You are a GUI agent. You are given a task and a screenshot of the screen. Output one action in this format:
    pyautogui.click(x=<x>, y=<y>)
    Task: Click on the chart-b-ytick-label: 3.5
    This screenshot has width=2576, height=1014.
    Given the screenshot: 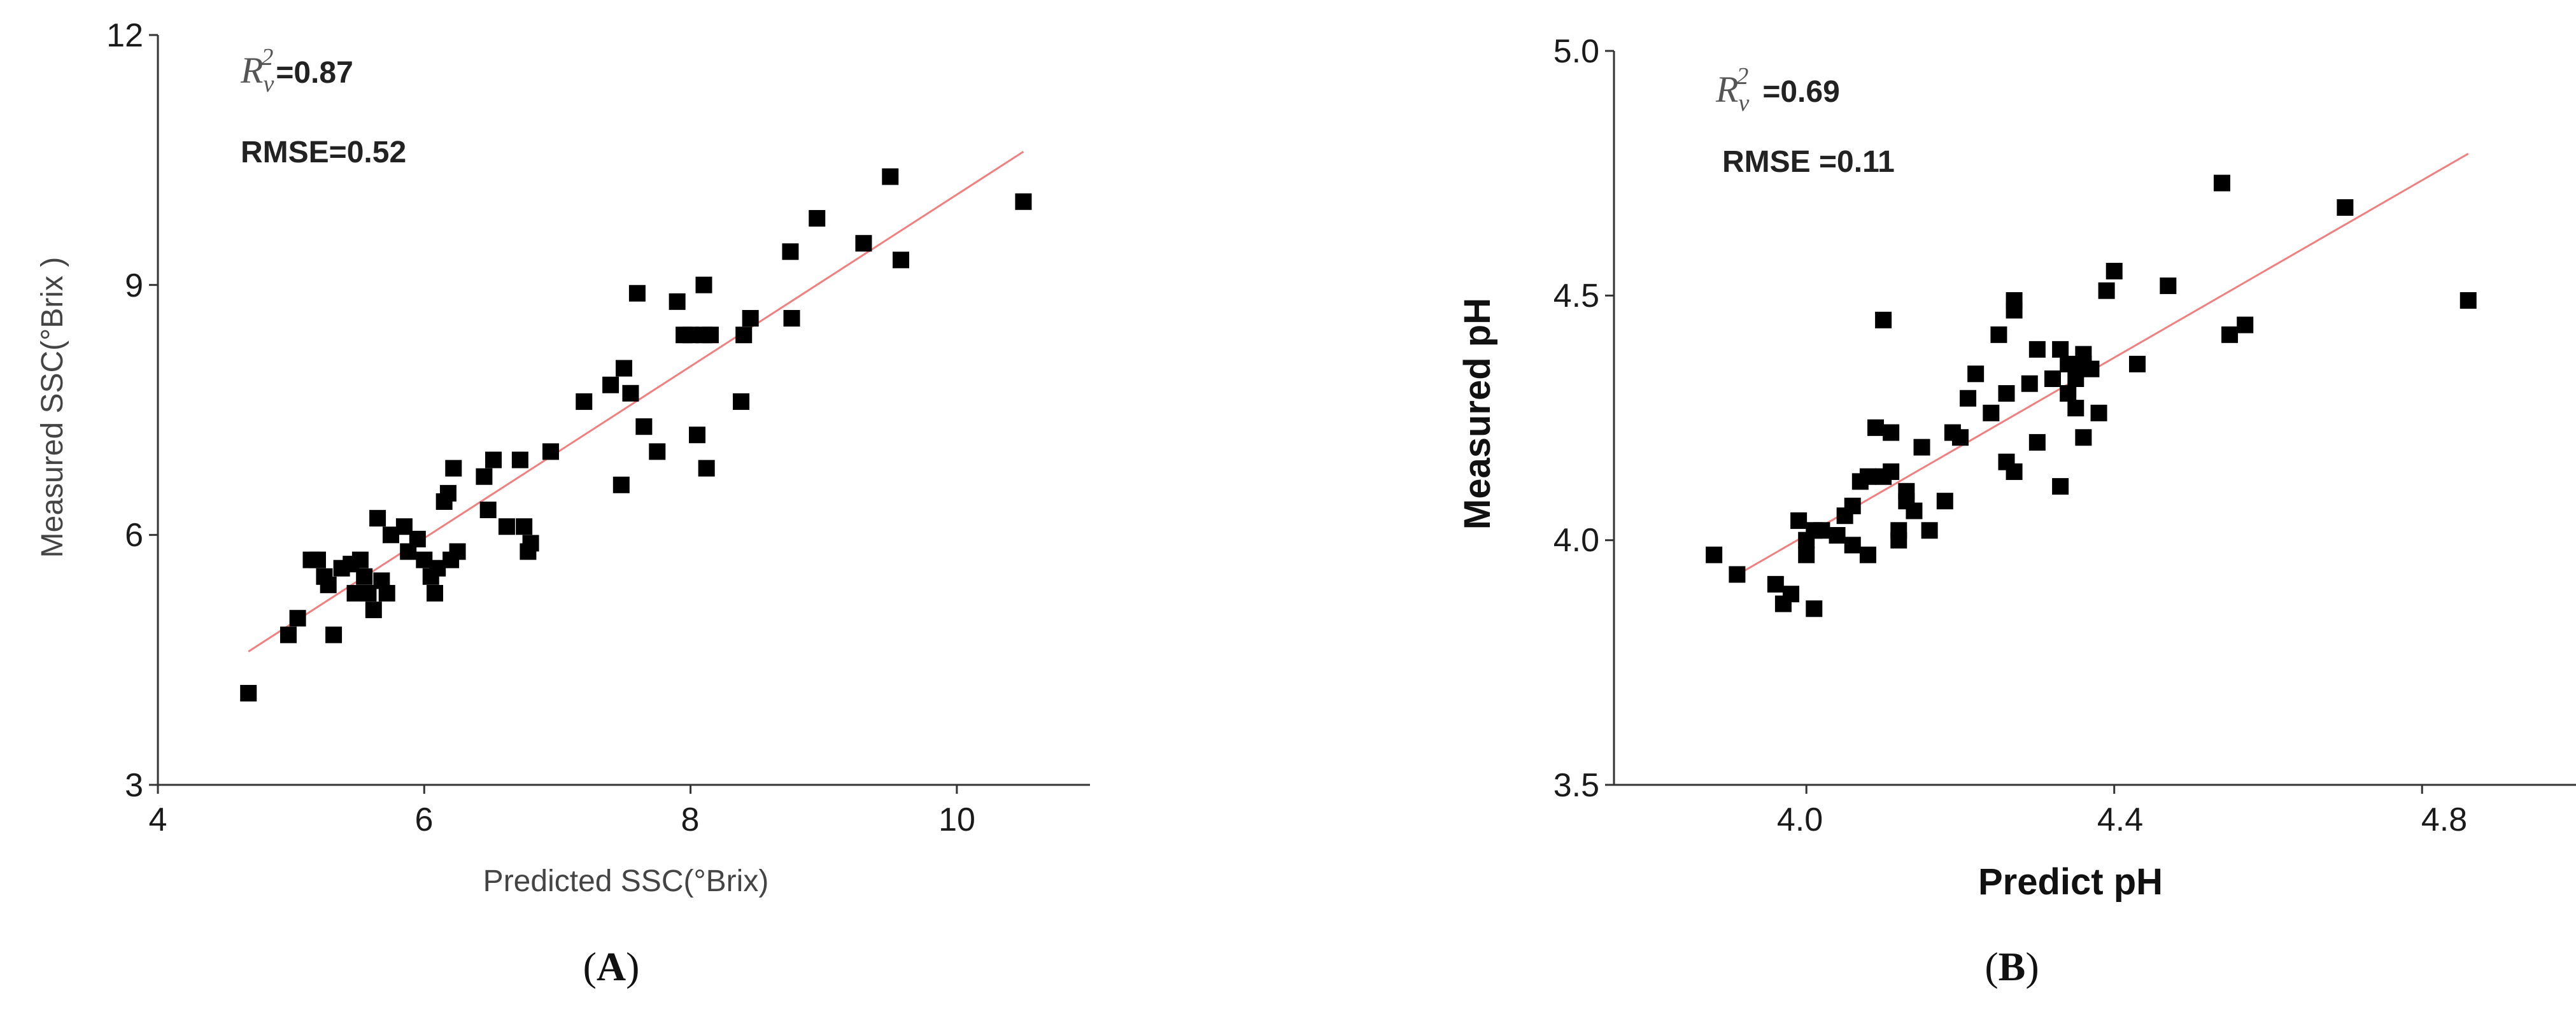 What is the action you would take?
    pyautogui.click(x=1576, y=785)
    